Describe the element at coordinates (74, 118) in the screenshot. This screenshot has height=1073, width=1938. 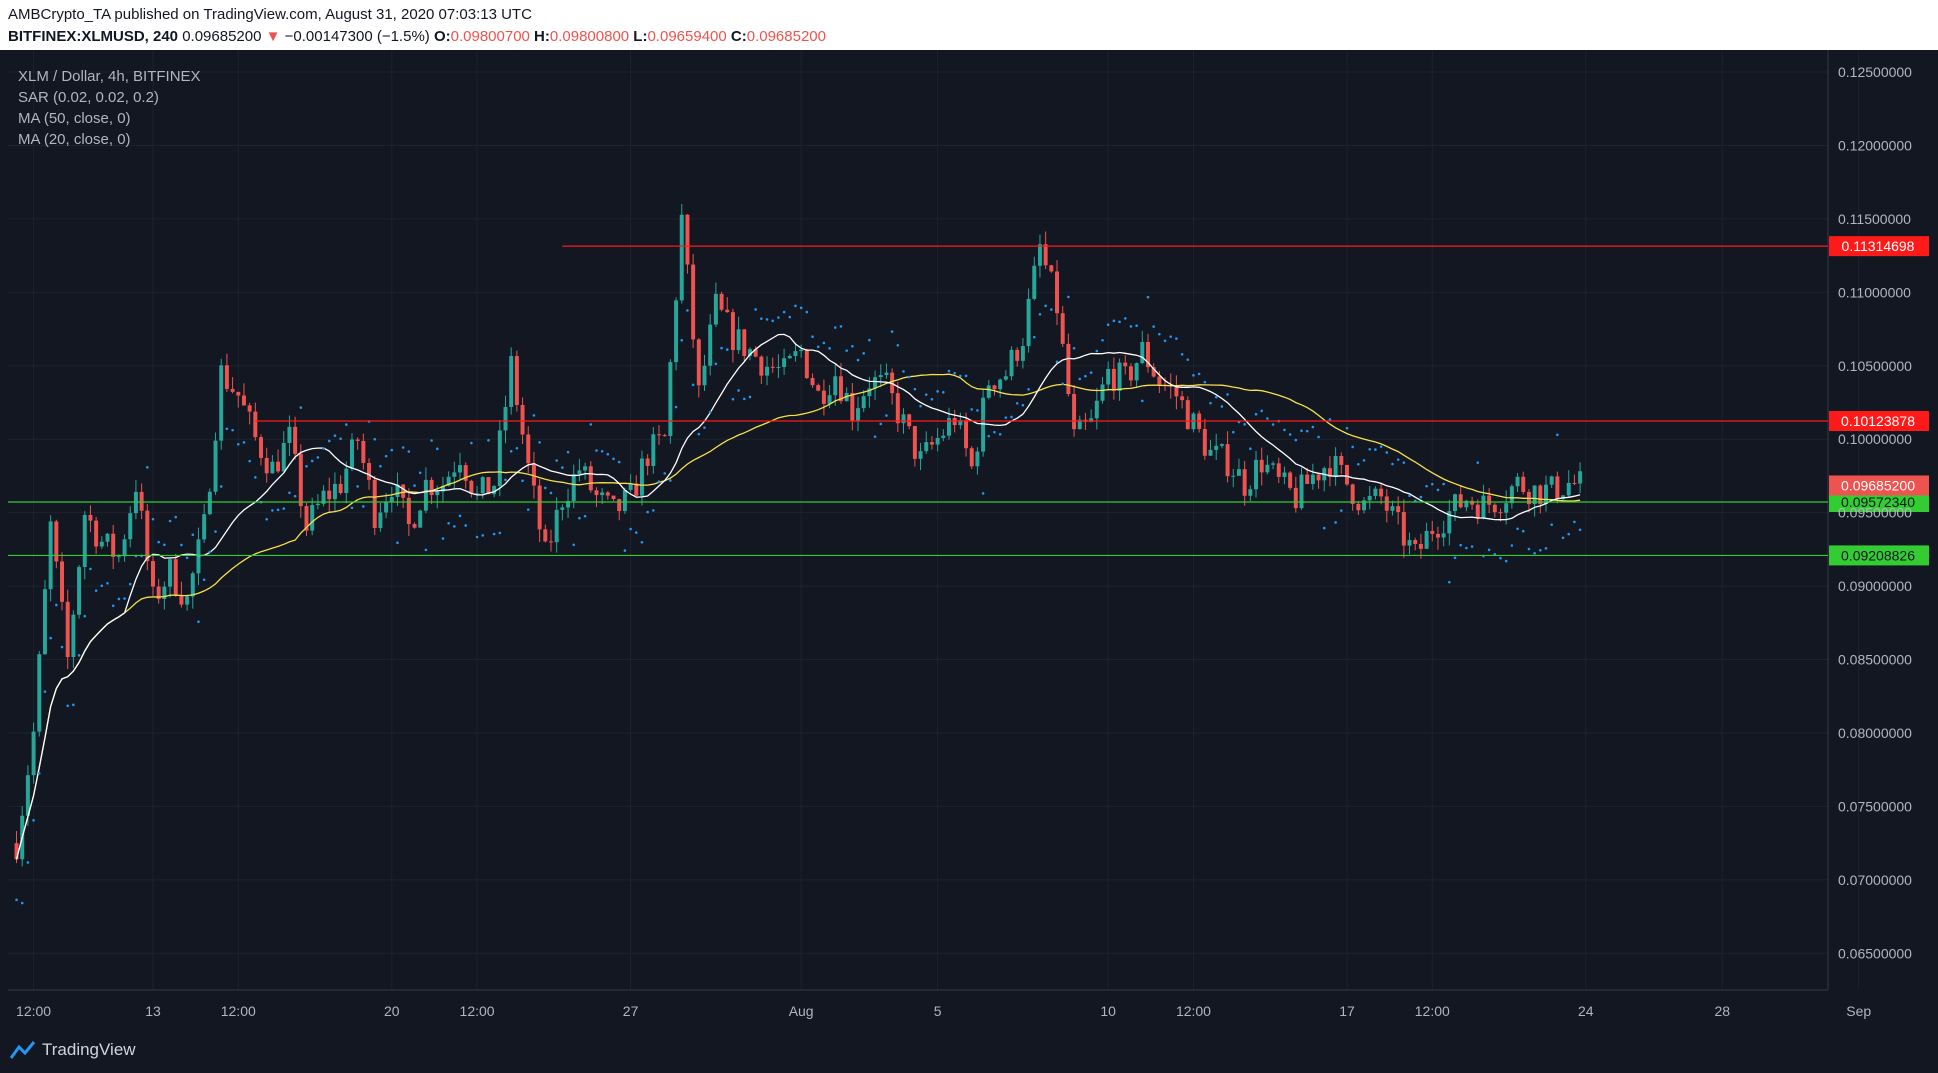
I see `legend-ma50: MA (50, close, 0)` at that location.